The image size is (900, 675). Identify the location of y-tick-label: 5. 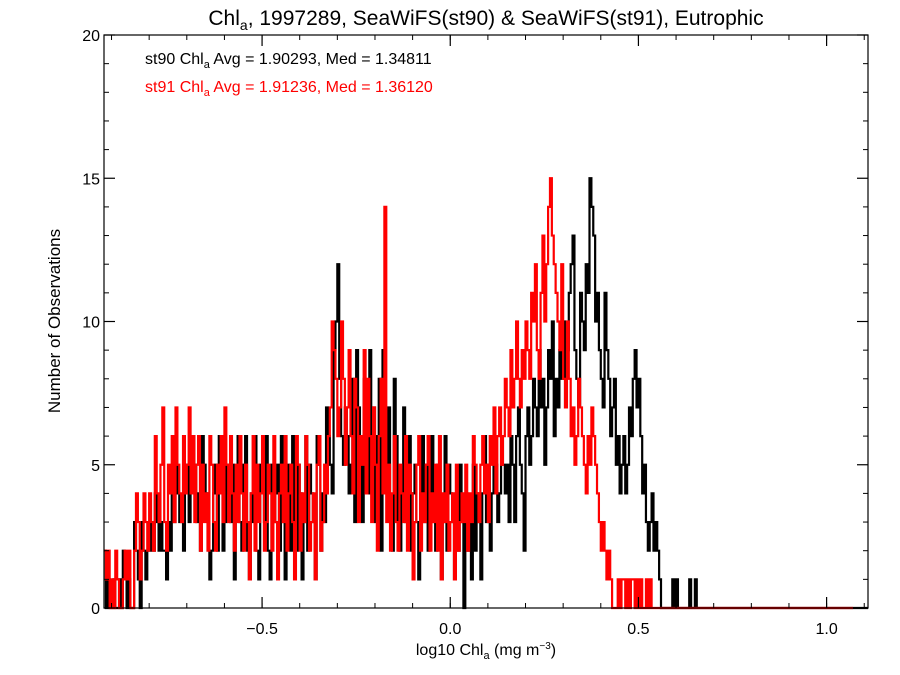
(95, 466).